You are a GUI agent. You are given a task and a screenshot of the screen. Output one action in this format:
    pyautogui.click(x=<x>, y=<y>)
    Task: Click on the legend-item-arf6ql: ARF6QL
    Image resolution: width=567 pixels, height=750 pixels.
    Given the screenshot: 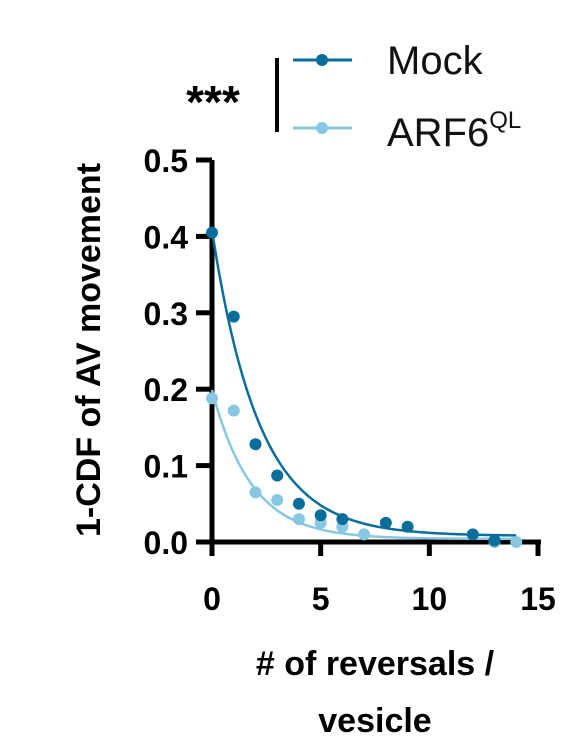 What is the action you would take?
    pyautogui.click(x=407, y=131)
    